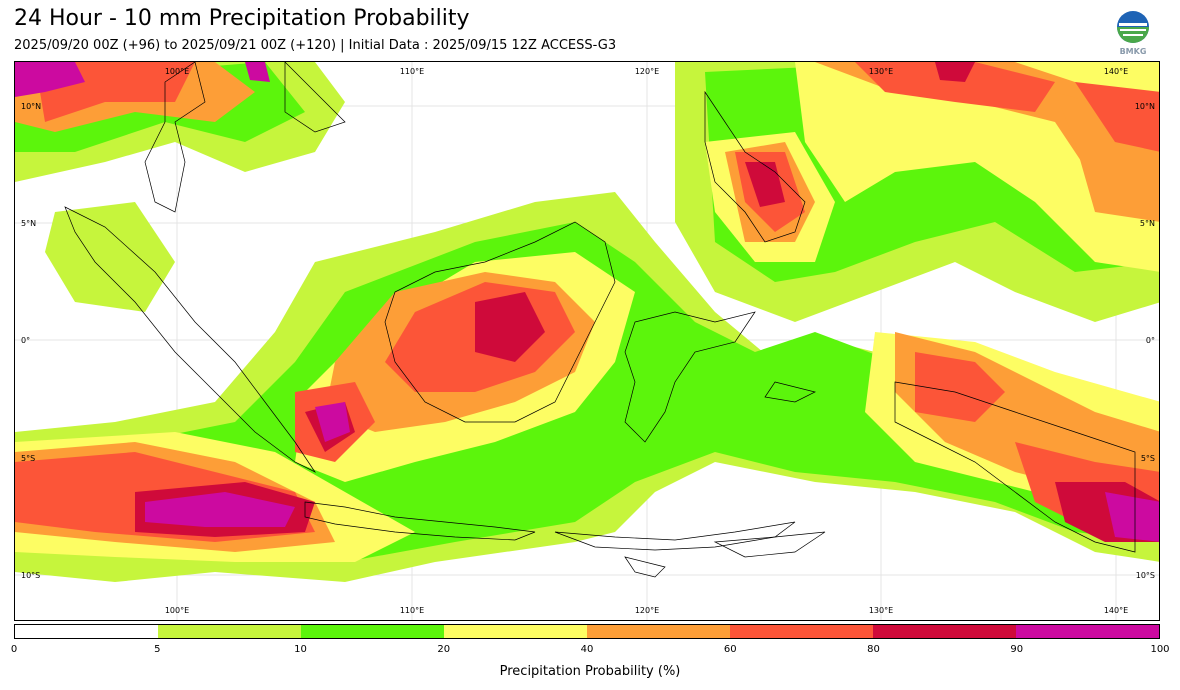 The image size is (1180, 690). I want to click on lat-label-right: 10°S, so click(1145, 575).